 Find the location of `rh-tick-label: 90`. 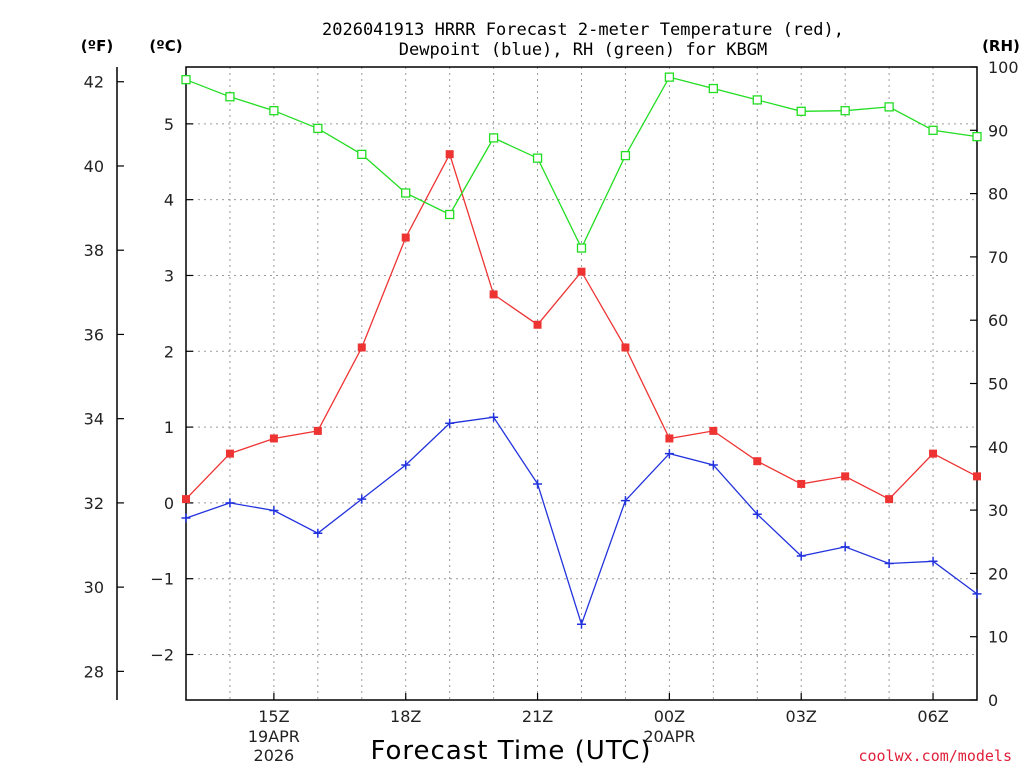

rh-tick-label: 90 is located at coordinates (998, 130).